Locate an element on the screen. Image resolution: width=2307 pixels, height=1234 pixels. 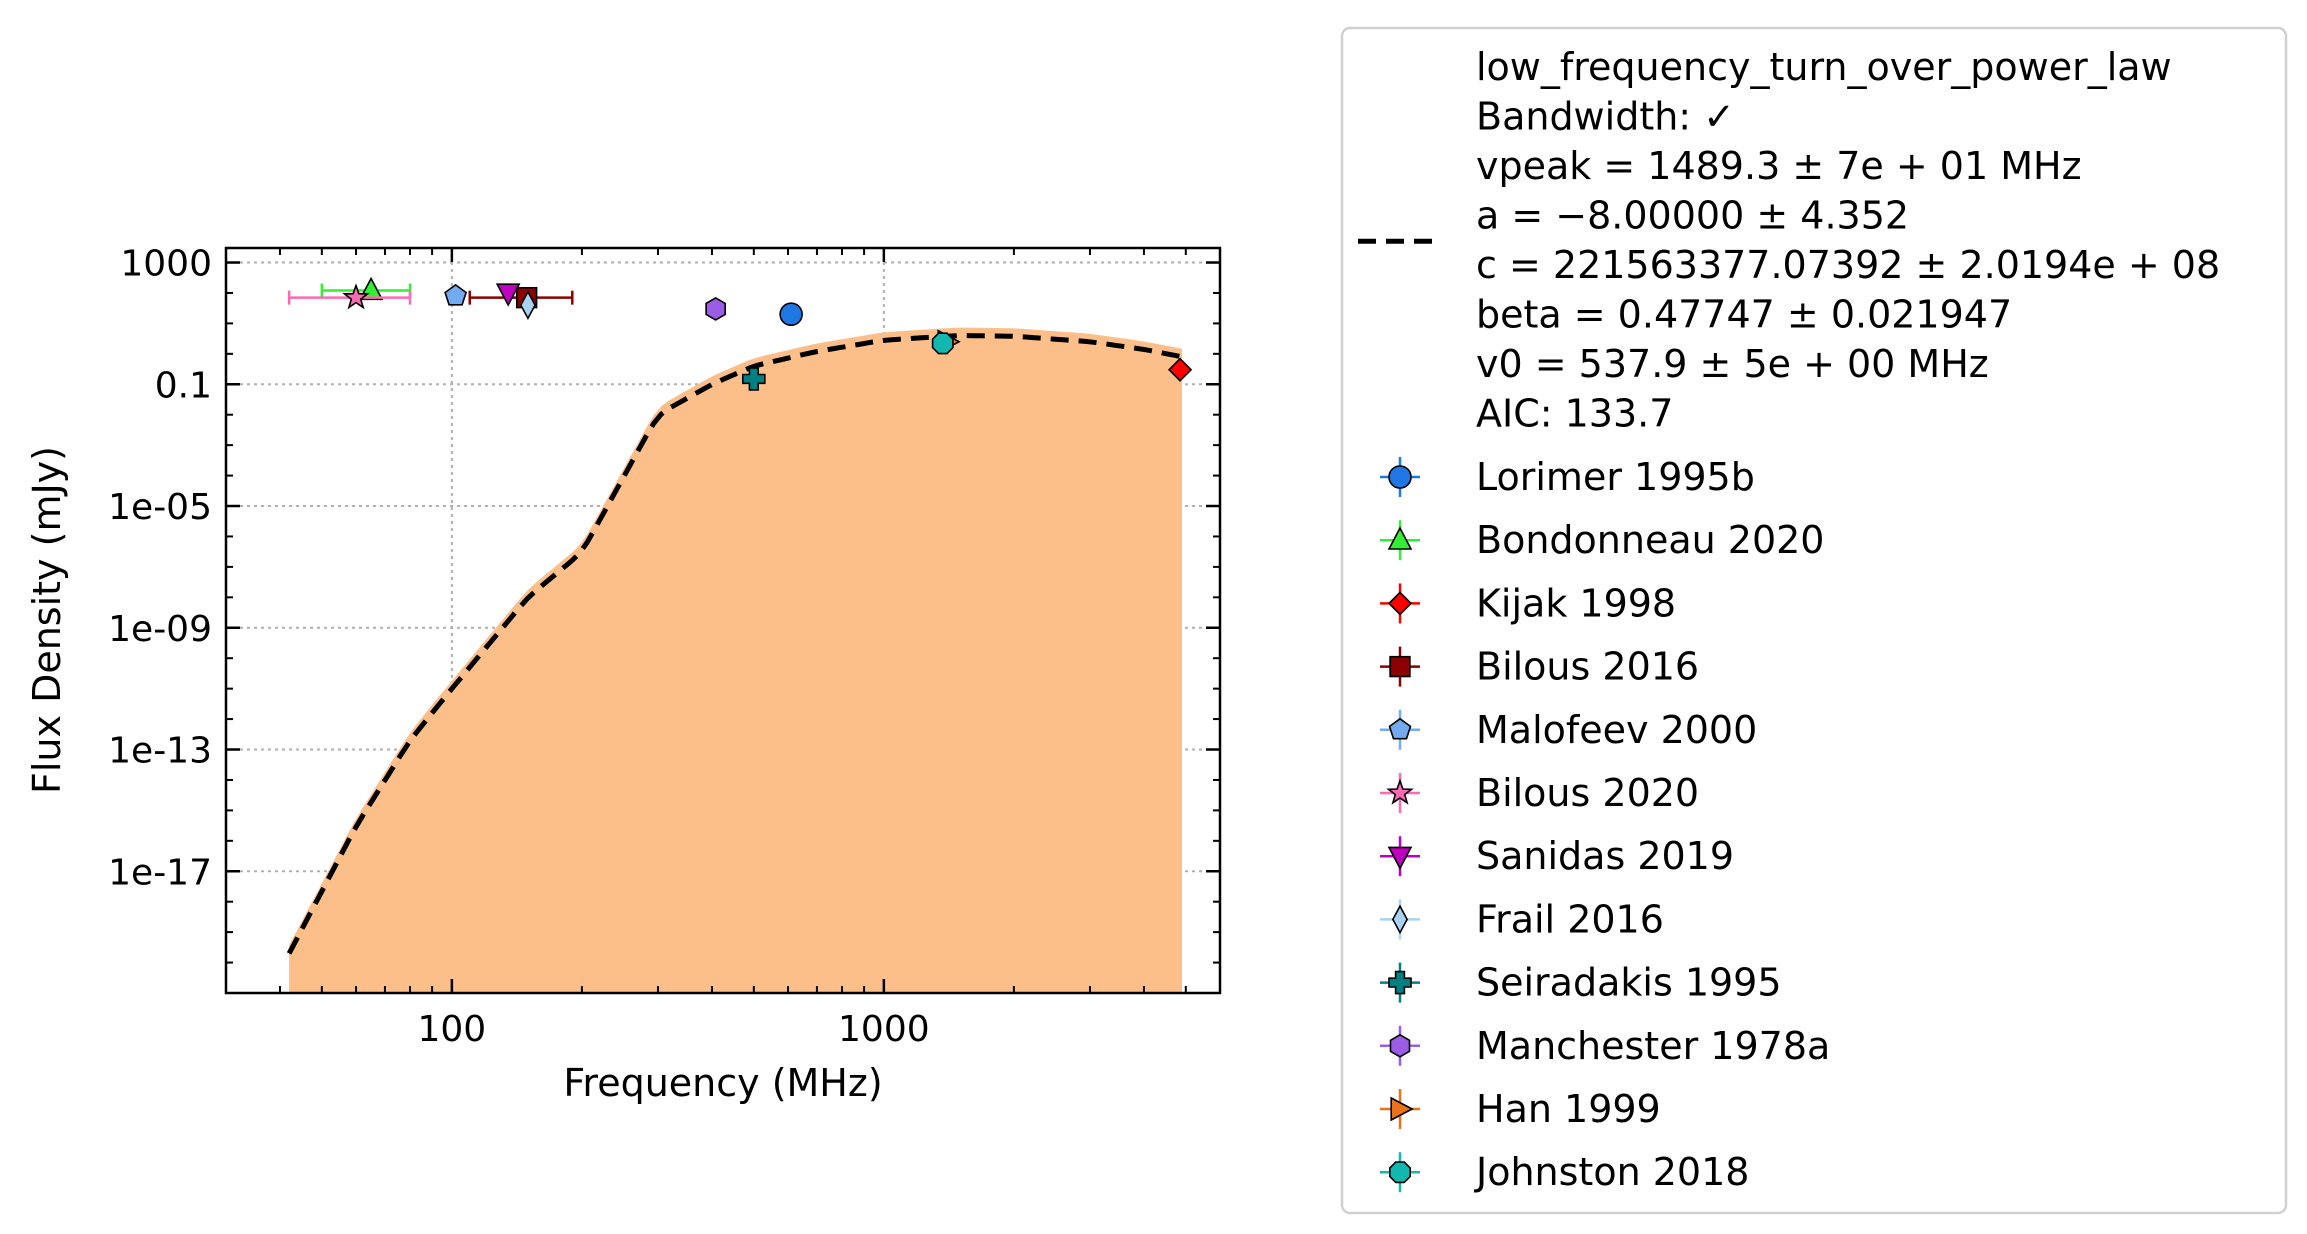
legend-item: Manchester 1978a is located at coordinates (1605, 1046).